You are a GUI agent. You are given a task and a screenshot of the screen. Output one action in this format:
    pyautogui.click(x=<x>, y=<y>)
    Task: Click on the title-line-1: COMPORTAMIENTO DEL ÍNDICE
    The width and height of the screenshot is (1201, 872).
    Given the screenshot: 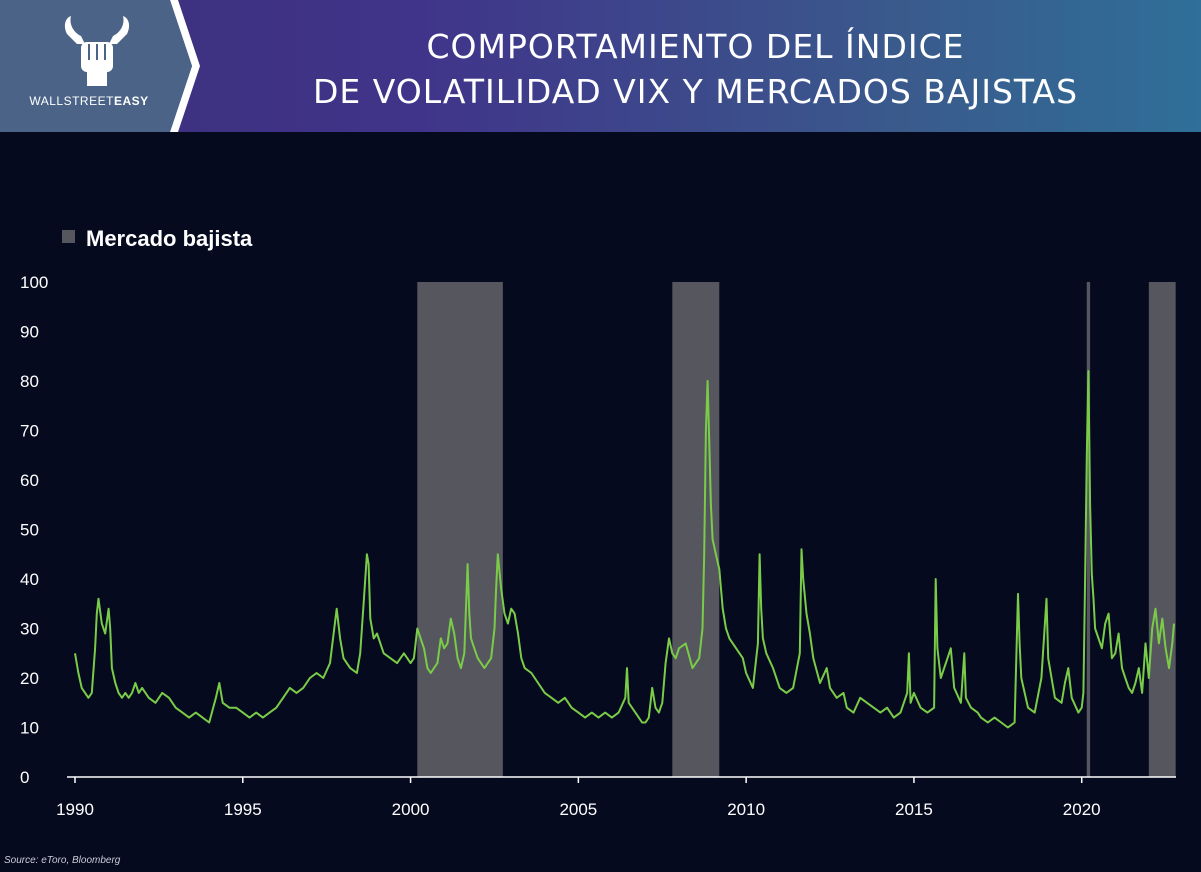 What is the action you would take?
    pyautogui.click(x=695, y=46)
    